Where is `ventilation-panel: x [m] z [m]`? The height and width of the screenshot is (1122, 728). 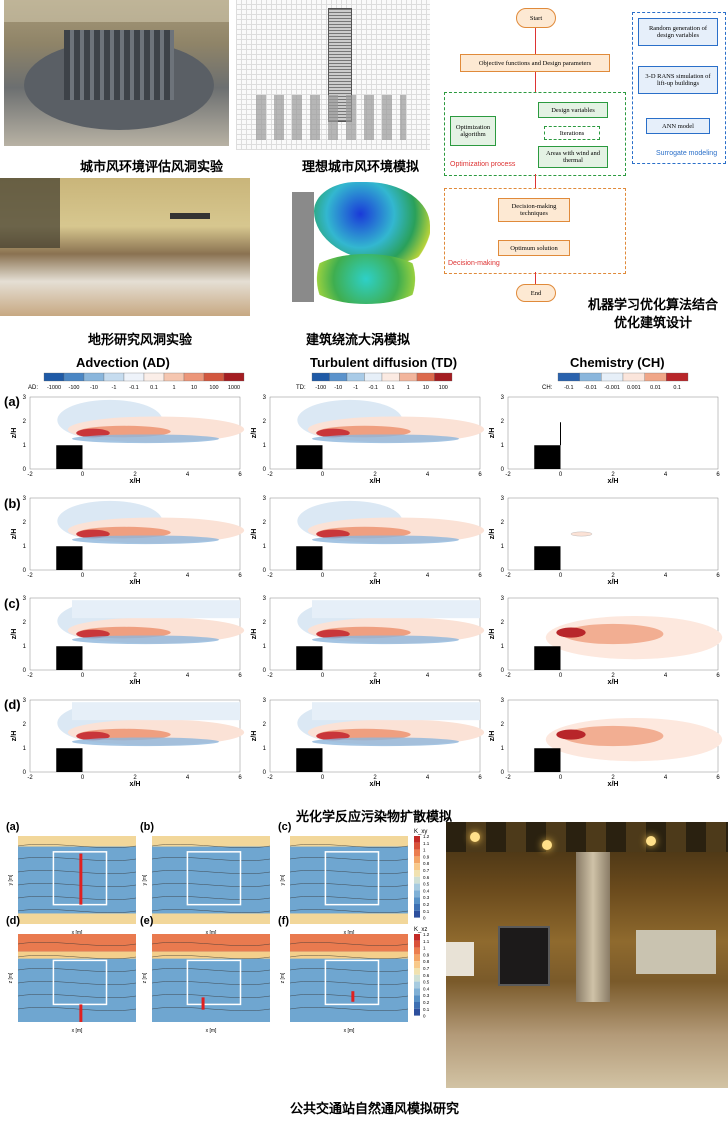 ventilation-panel: x [m] z [m] is located at coordinates (344, 984).